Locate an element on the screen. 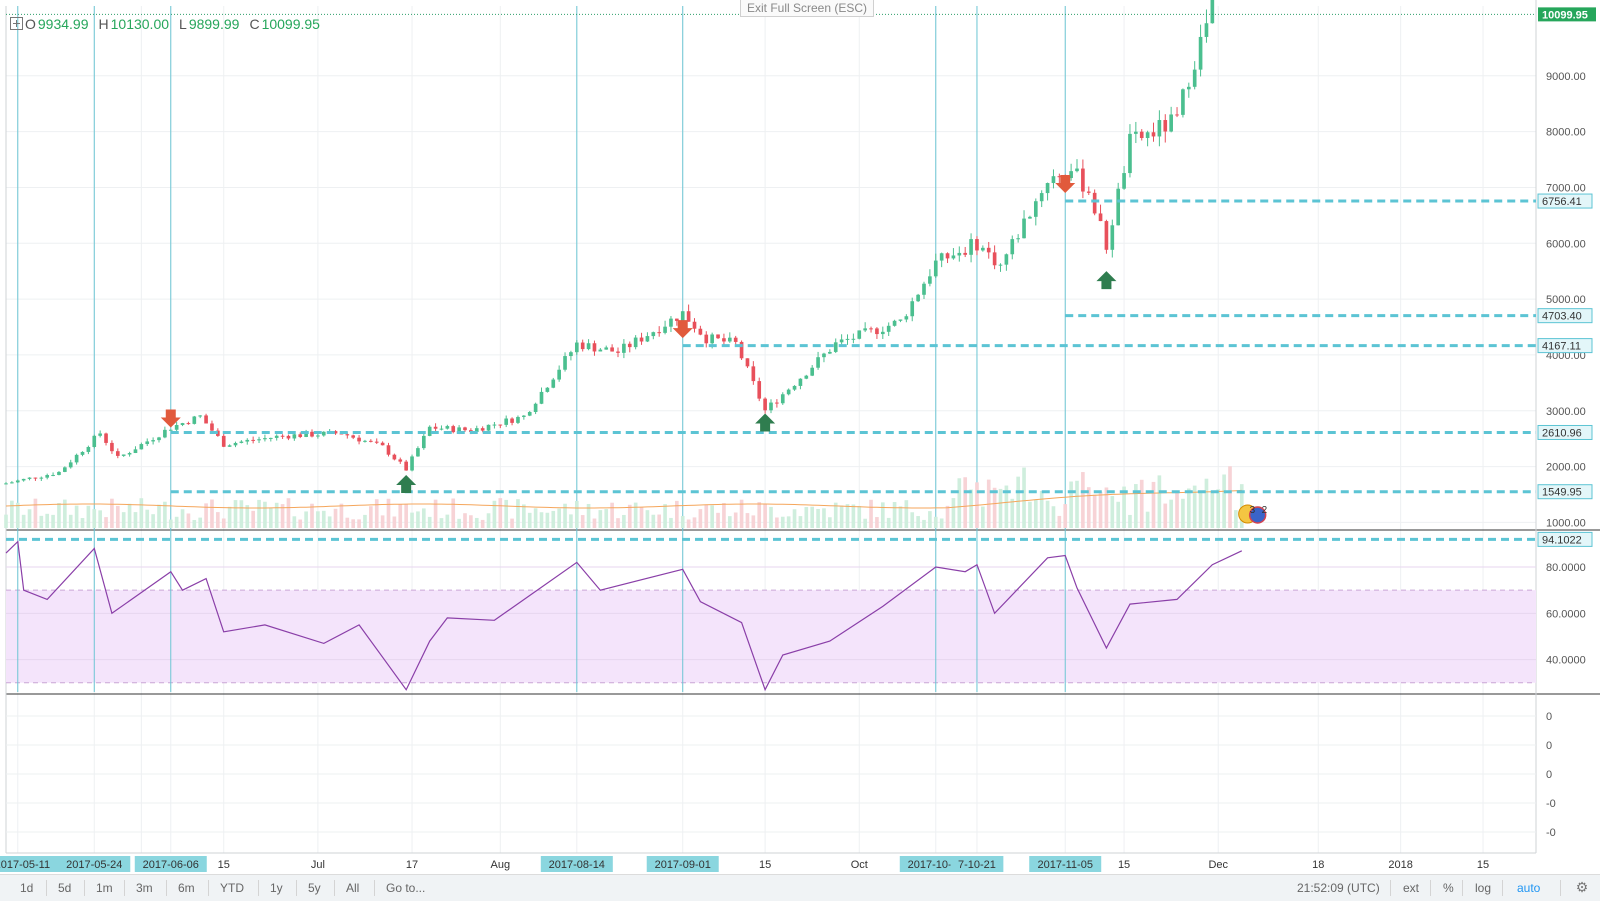 The height and width of the screenshot is (901, 1600). ext-toggle: ext is located at coordinates (1411, 888).